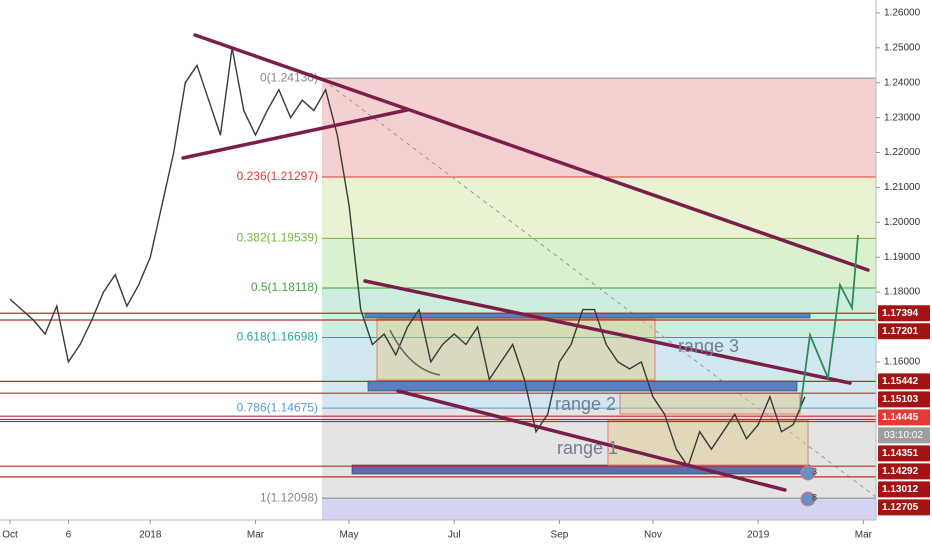  Describe the element at coordinates (902, 362) in the screenshot. I see `y-tick-label: 1.16000` at that location.